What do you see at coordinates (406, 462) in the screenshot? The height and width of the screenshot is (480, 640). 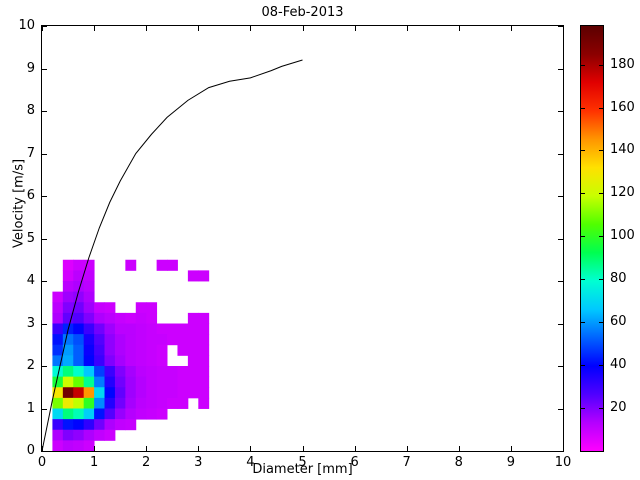 I see `x-tick-label: 7` at bounding box center [406, 462].